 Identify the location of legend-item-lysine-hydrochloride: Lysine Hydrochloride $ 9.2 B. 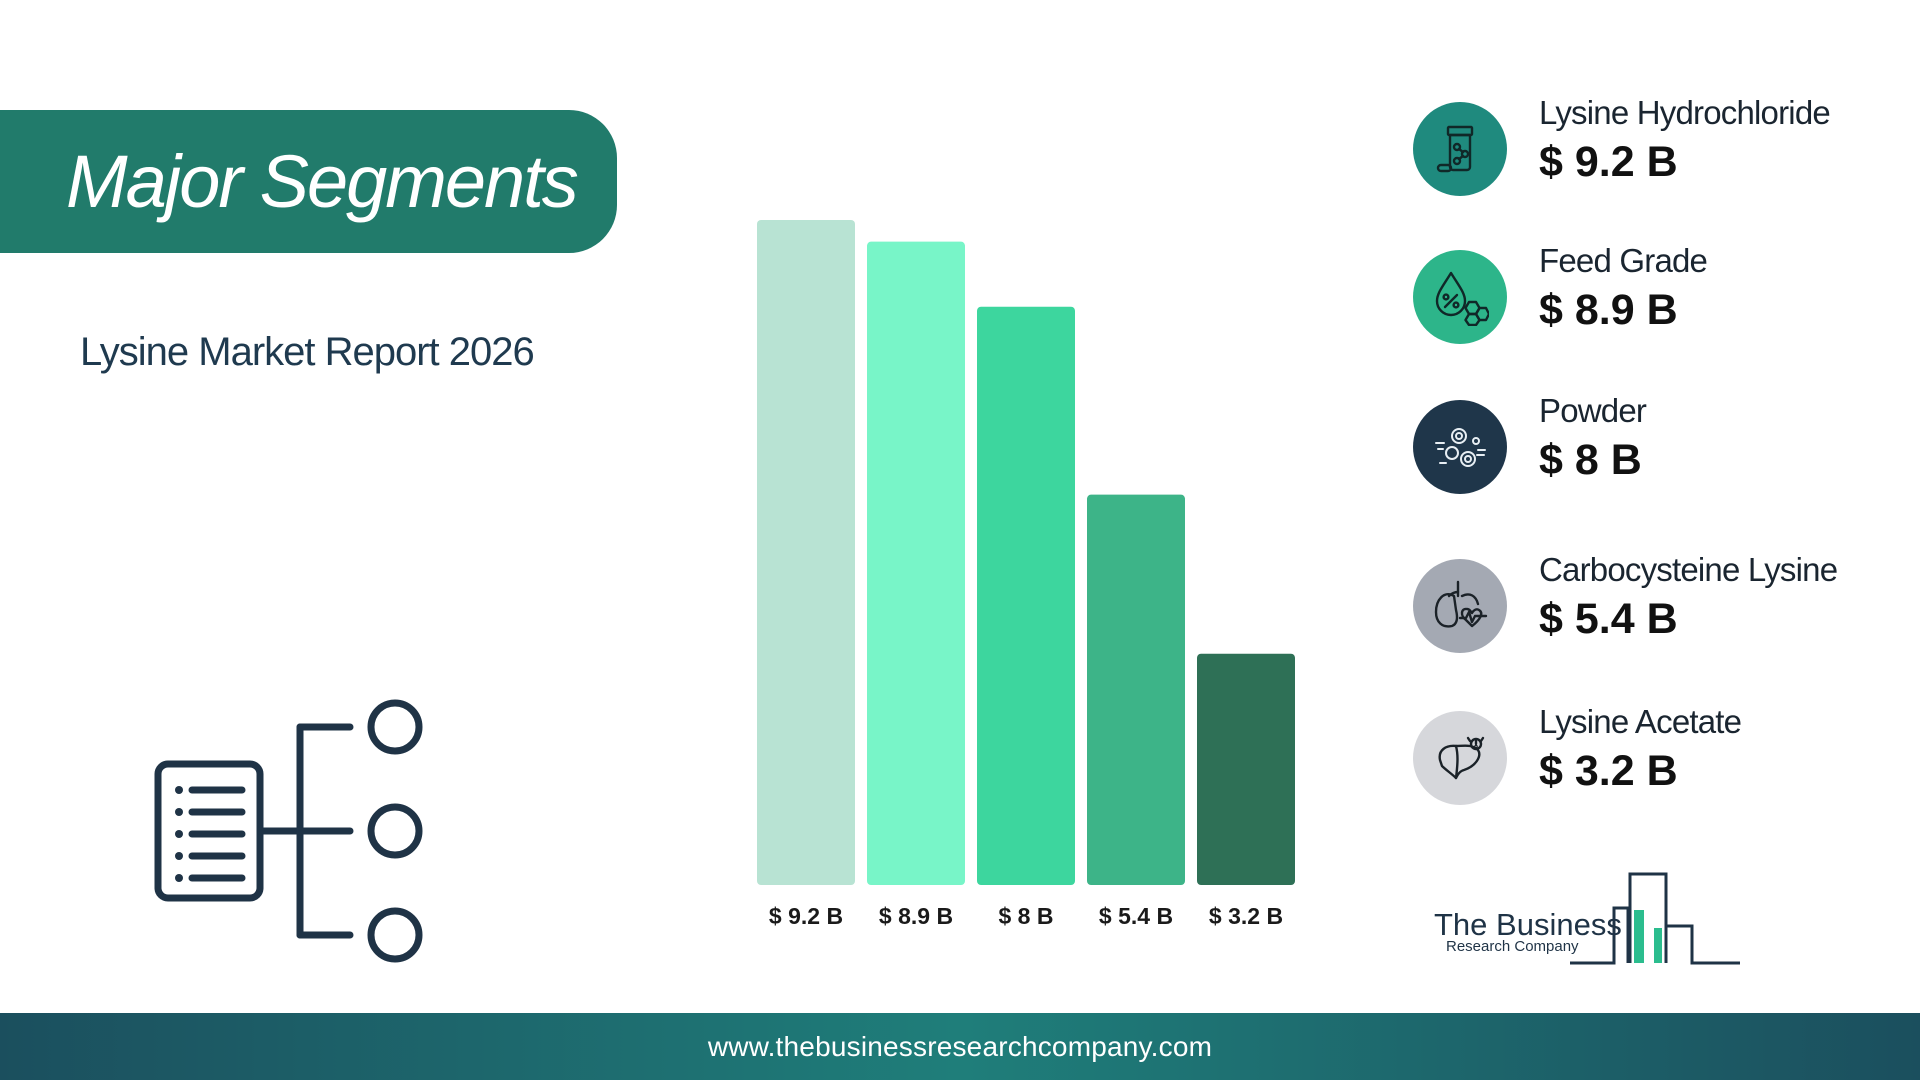
(1643, 153).